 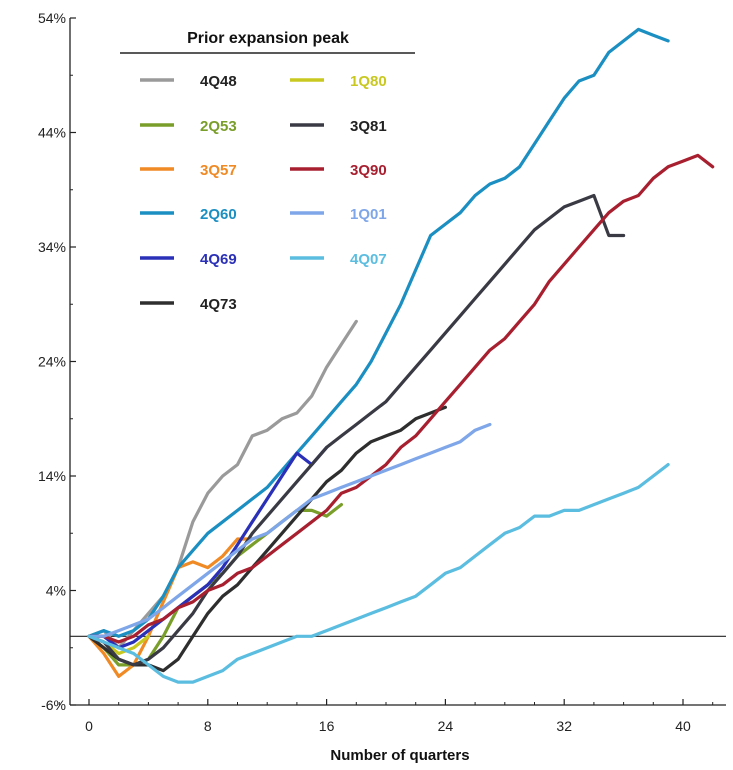 I want to click on series-line-4q69, so click(x=208, y=547).